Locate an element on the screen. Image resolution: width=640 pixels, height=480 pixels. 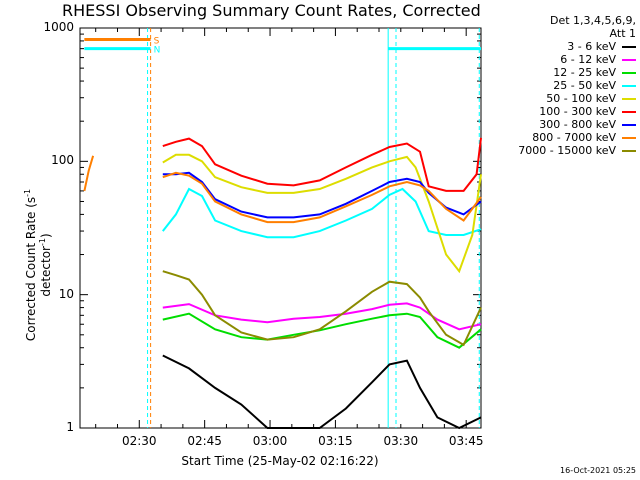
x-tick-label: 03:15 is located at coordinates (335, 441).